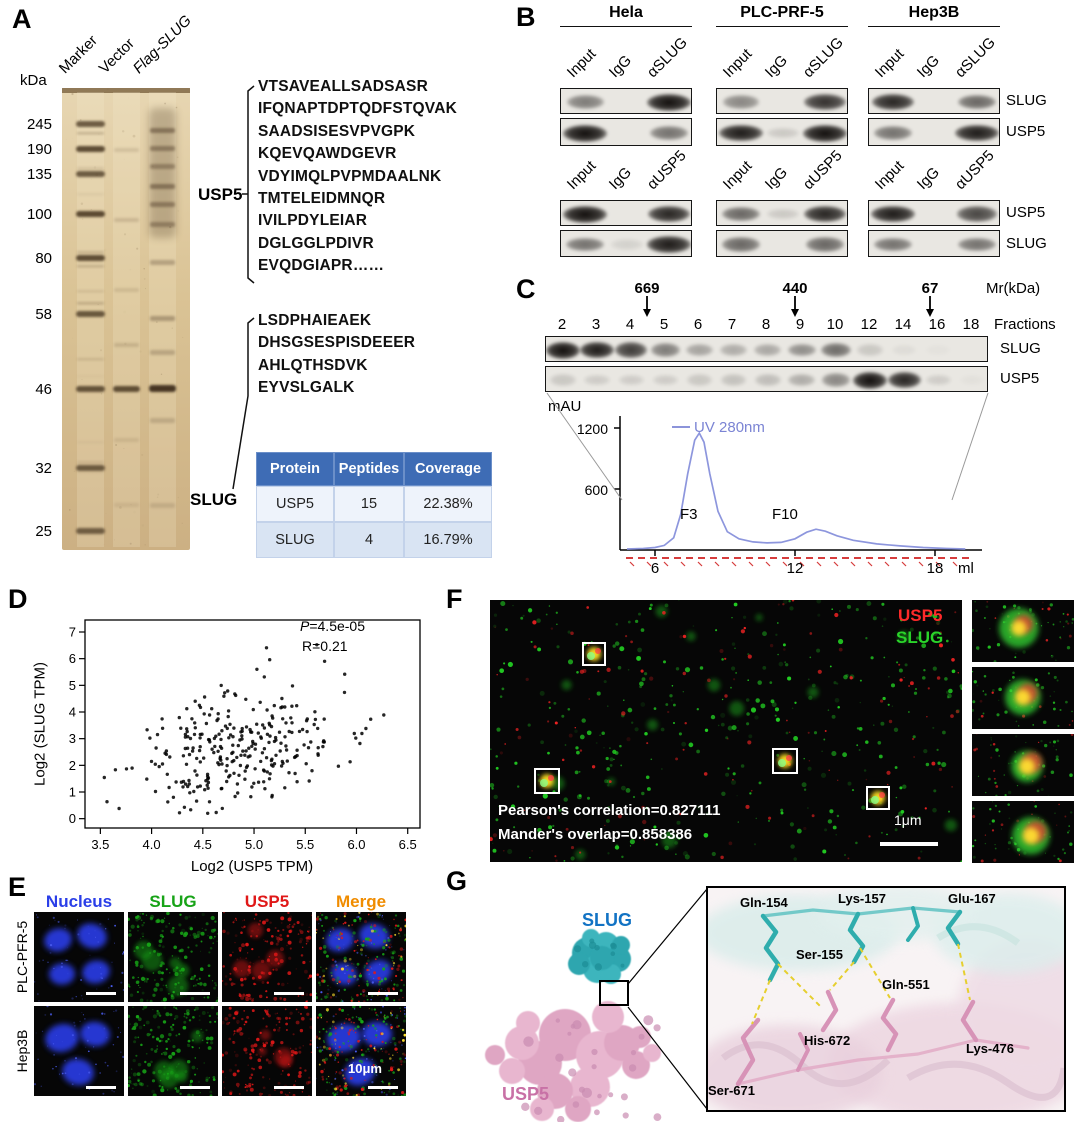 The image size is (1080, 1122). I want to click on usp5-peptide-bracket, so click(251, 184).